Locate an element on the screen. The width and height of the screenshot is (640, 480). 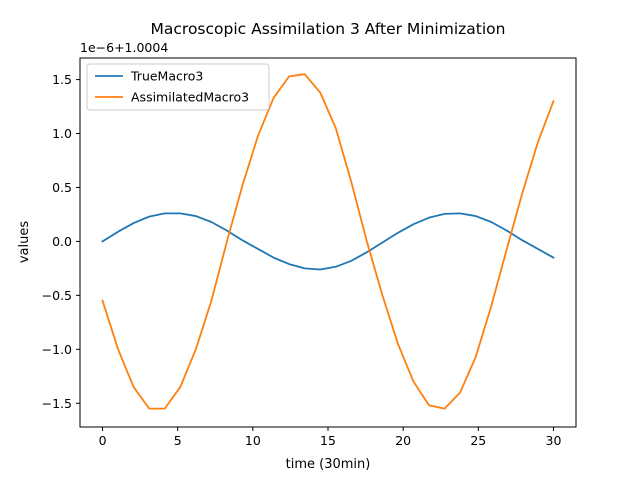
y-tick-label: −0.5 is located at coordinates (57, 295).